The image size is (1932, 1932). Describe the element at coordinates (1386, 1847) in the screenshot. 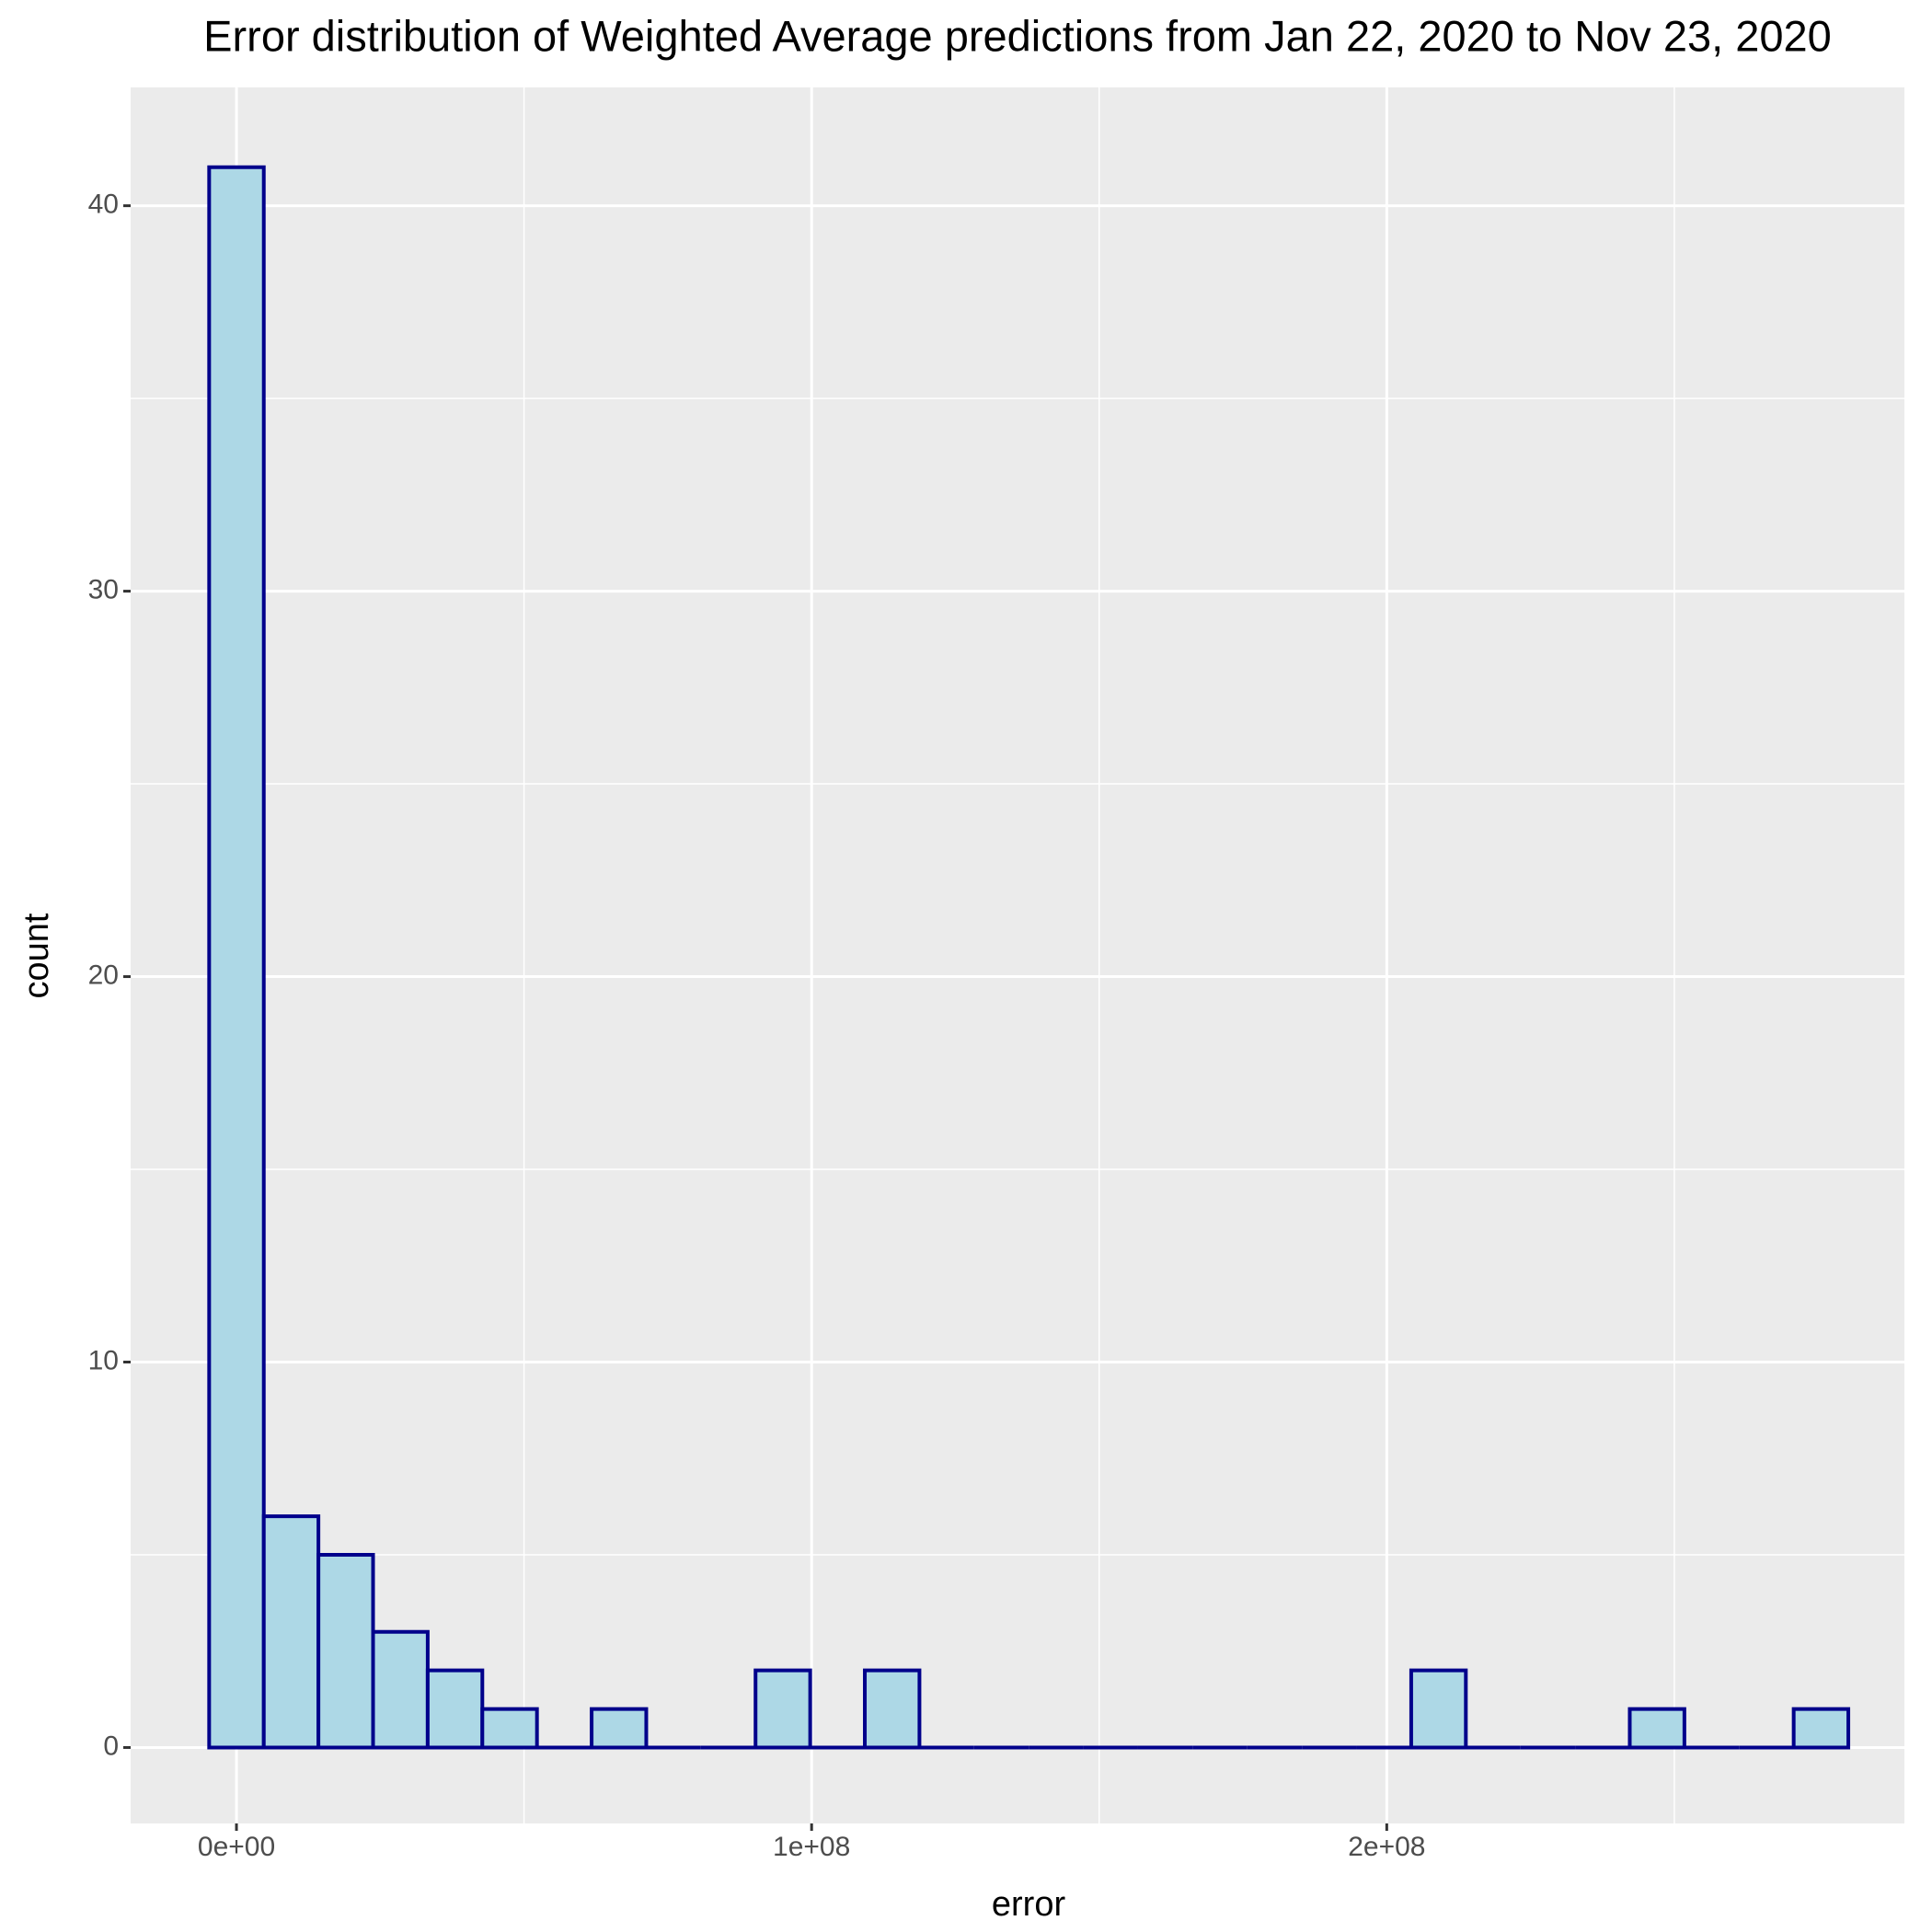

I see `x-tick-label: 2e+08` at that location.